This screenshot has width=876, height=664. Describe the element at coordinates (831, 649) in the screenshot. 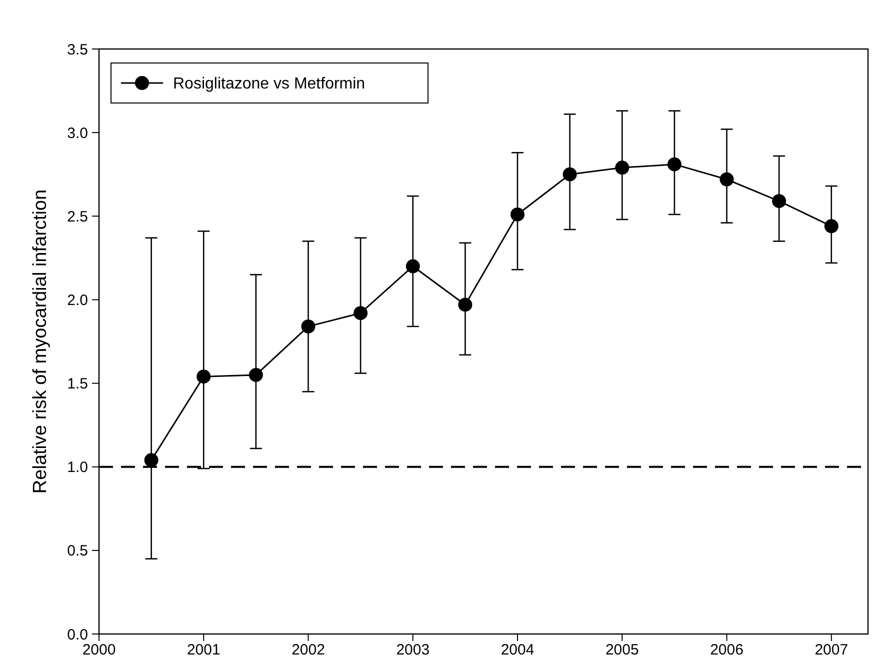

I see `x-tick-label: 2007` at that location.